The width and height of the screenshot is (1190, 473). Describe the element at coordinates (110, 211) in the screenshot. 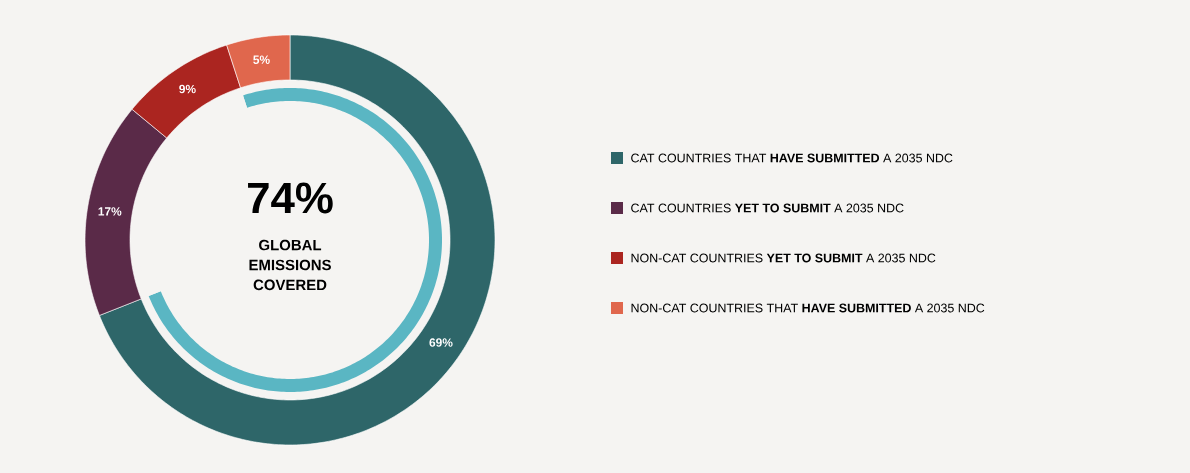

I see `data-label: 17%` at that location.